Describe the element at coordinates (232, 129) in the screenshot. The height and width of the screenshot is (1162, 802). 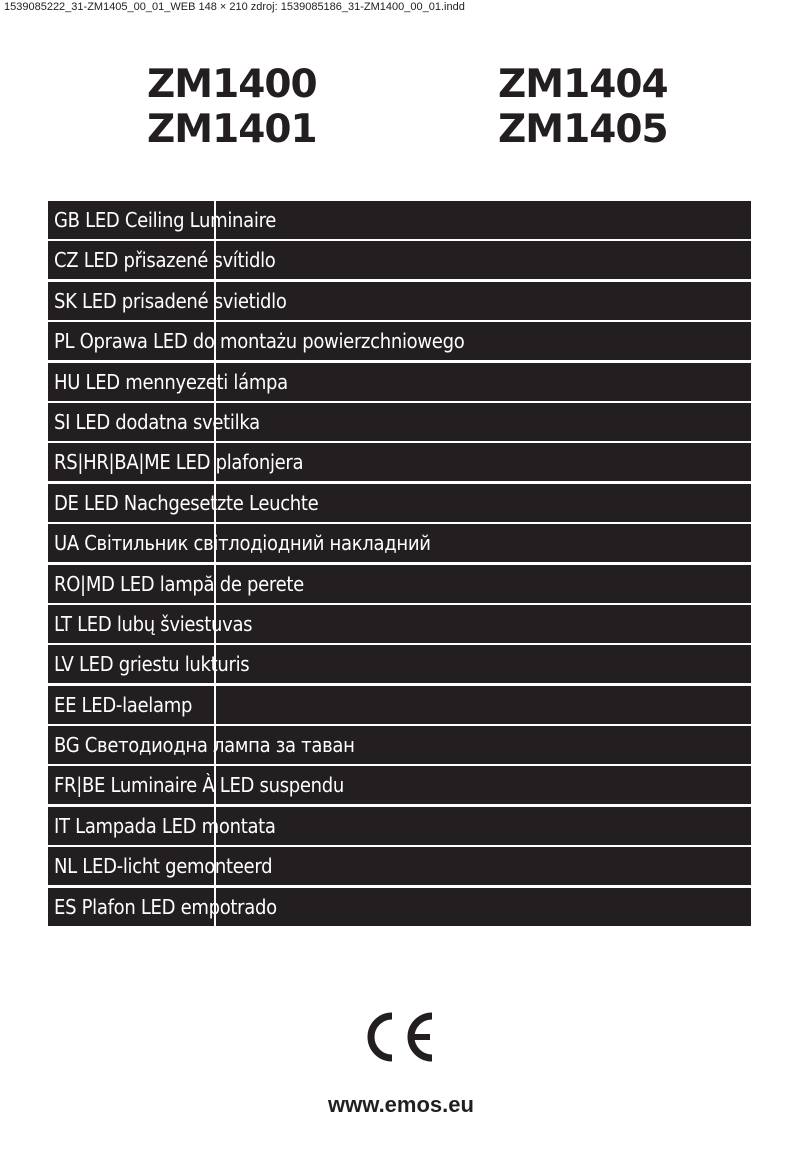
I see `model-code: ZM1401` at that location.